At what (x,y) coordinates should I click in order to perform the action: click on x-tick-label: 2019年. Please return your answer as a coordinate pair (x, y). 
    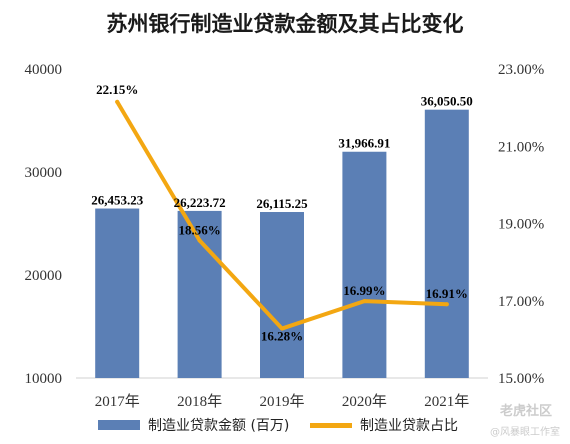
    Looking at the image, I should click on (281, 401).